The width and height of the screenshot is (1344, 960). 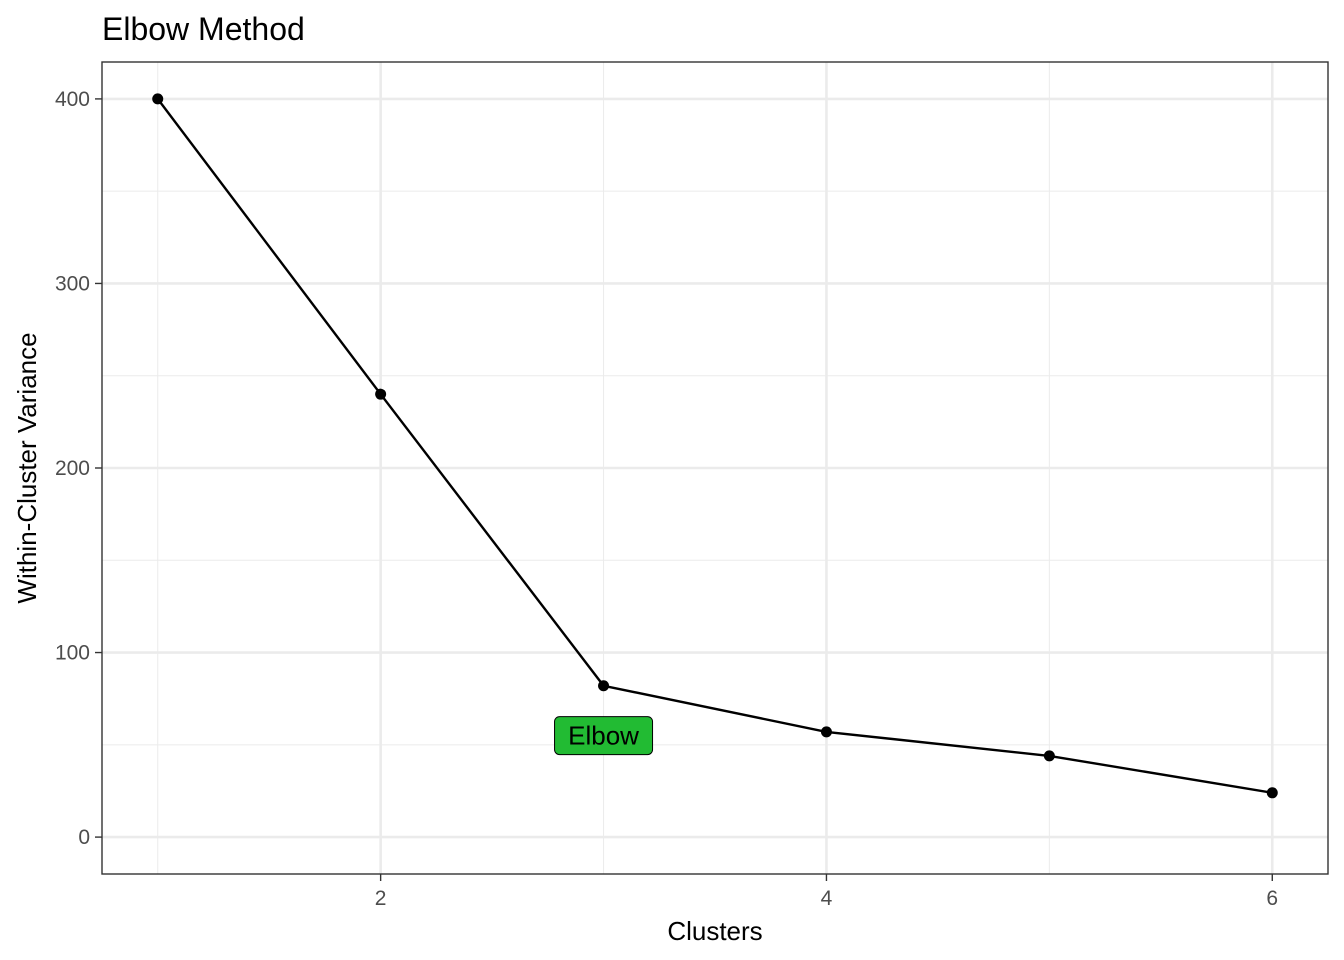 I want to click on elbow-annotation: Elbow, so click(x=604, y=736).